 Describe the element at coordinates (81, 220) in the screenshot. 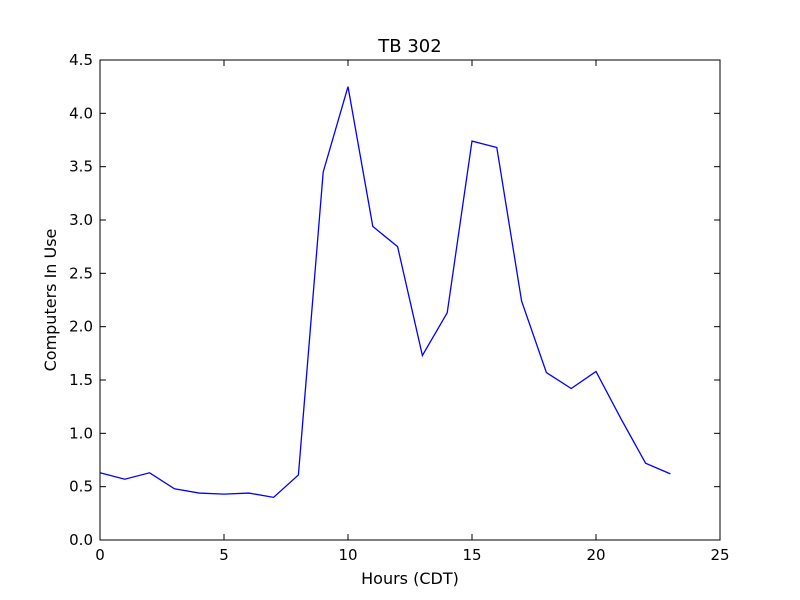

I see `y-tick-label: 3.0` at that location.